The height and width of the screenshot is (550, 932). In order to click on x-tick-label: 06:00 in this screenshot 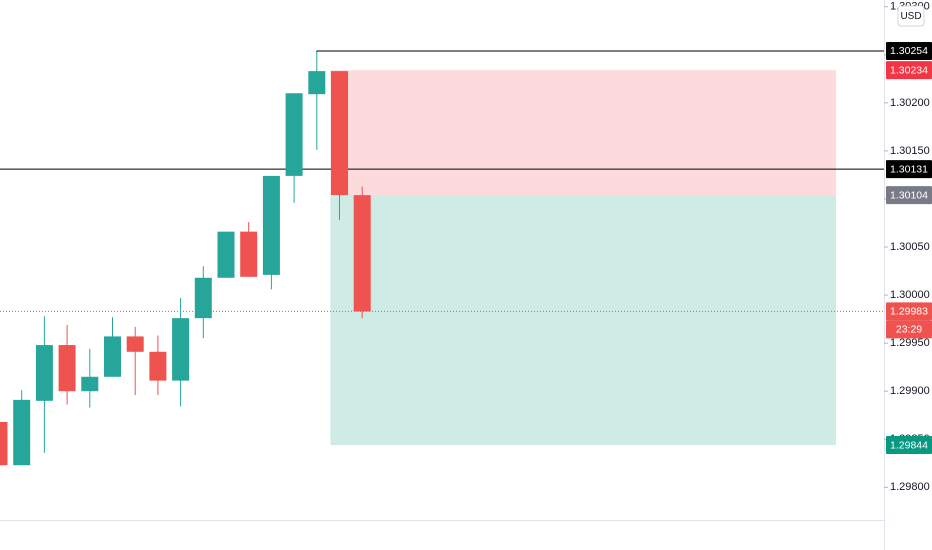, I will do `click(6, 535)`.